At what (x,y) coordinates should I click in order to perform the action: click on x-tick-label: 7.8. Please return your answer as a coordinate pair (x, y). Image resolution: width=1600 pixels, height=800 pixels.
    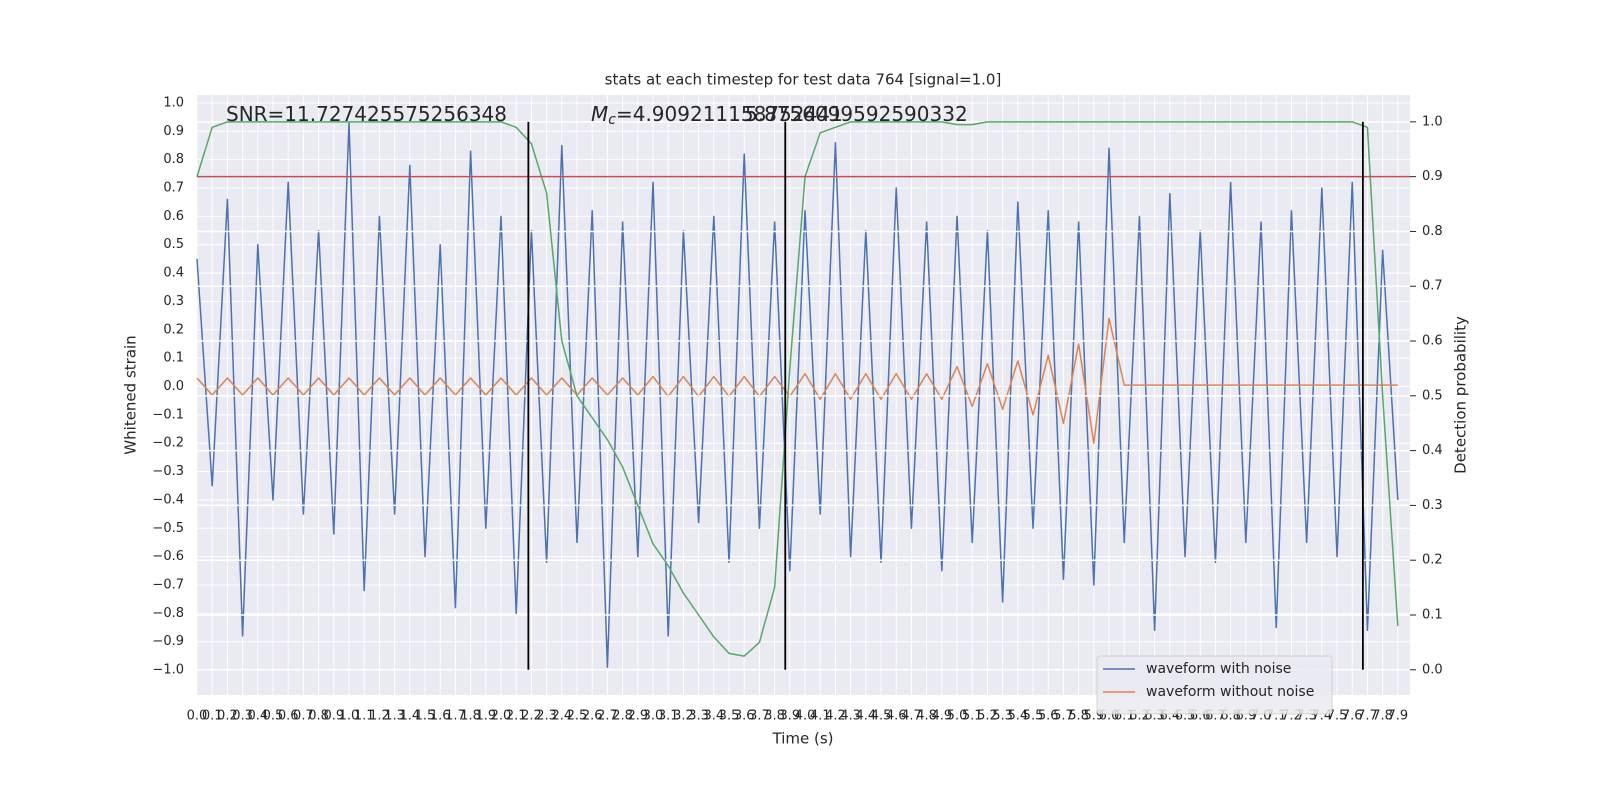
    Looking at the image, I should click on (1382, 716).